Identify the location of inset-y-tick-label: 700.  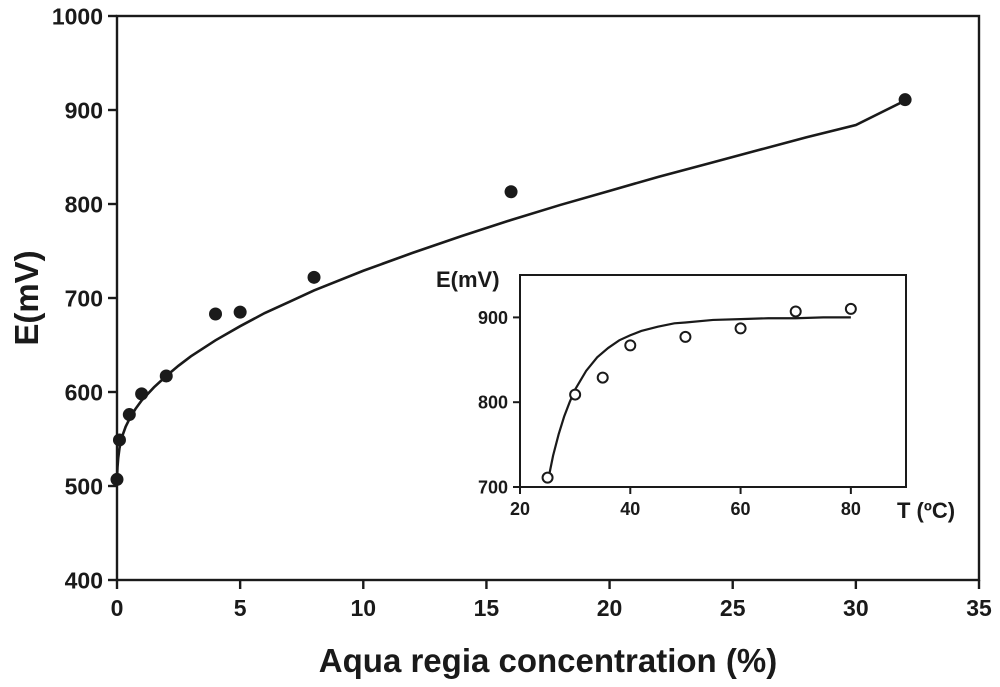
(493, 487).